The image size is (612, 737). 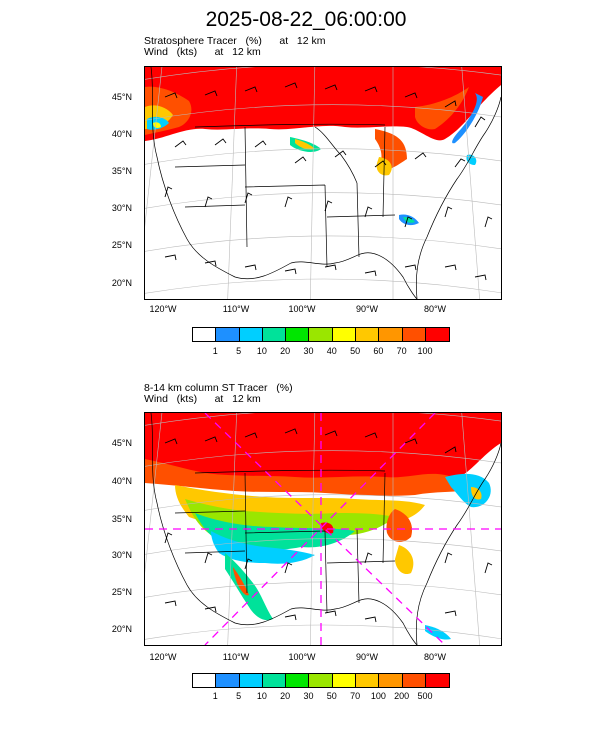 What do you see at coordinates (202, 52) in the screenshot?
I see `panel1-label-line2: Wind (kts) at 12 km` at bounding box center [202, 52].